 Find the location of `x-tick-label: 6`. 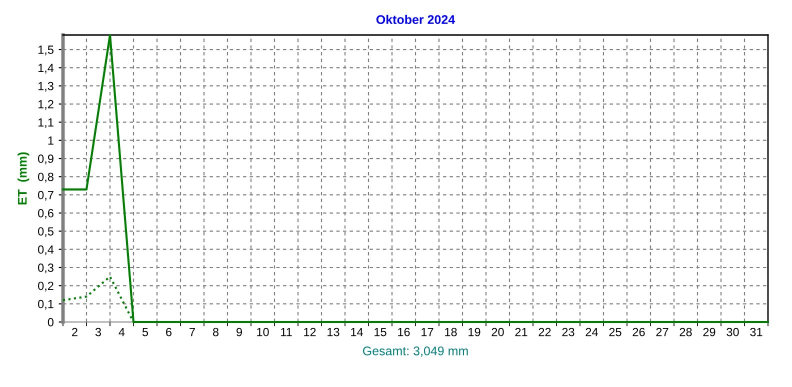

x-tick-label: 6 is located at coordinates (169, 332).